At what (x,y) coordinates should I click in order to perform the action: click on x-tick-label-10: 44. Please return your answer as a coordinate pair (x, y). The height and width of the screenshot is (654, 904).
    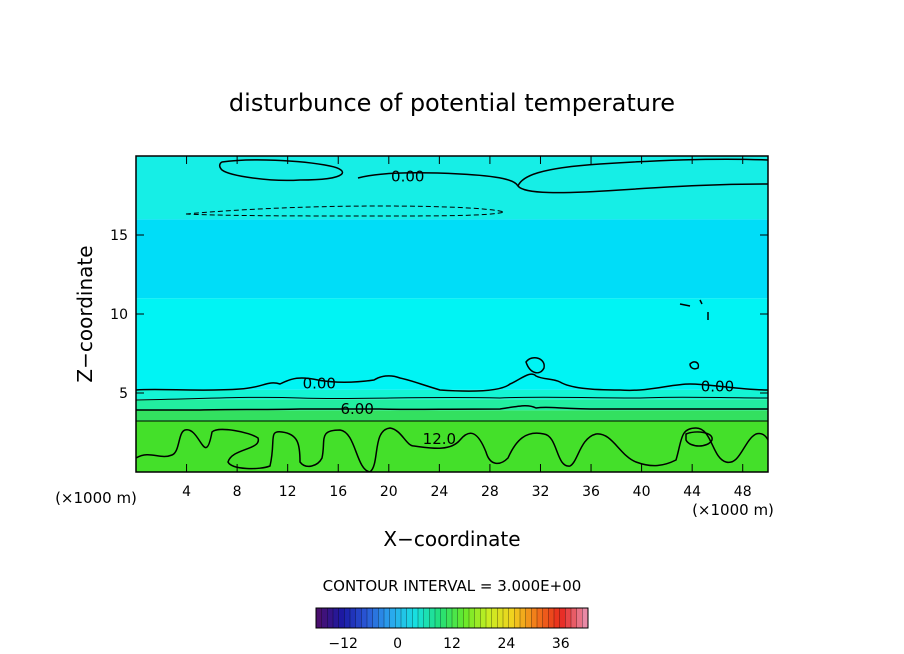
    Looking at the image, I should click on (692, 492).